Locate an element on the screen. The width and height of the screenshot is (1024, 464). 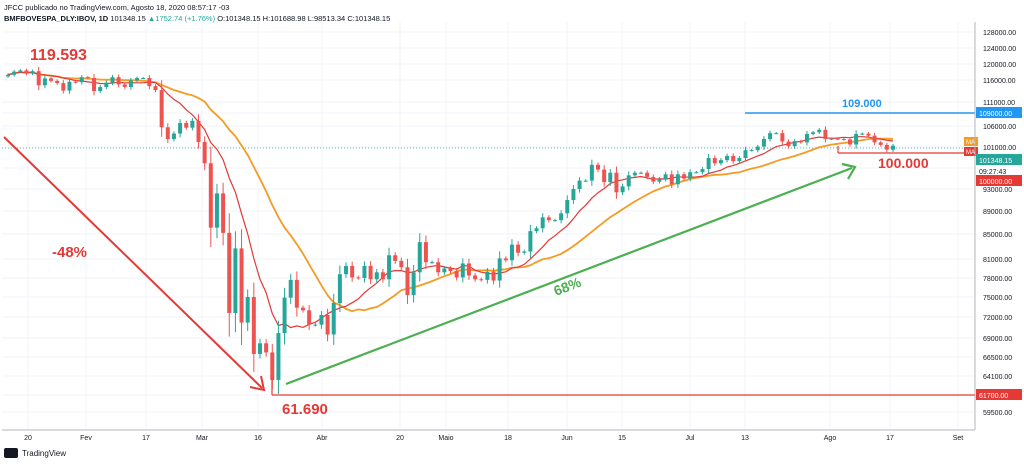
ma-slow-tag-bg is located at coordinates (971, 141).